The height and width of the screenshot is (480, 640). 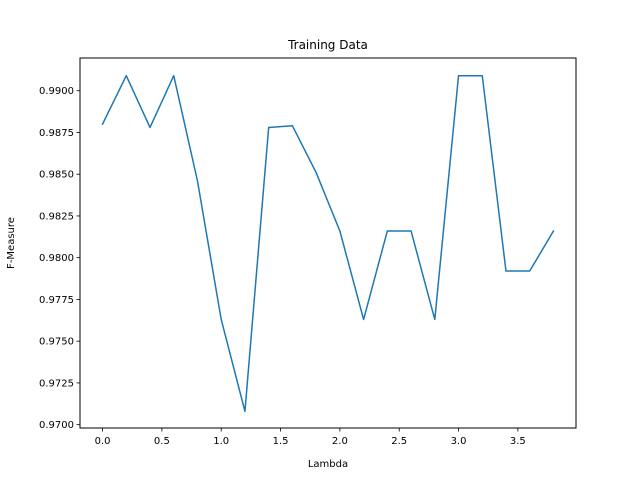 What do you see at coordinates (162, 441) in the screenshot?
I see `x-tick-label: 0.5` at bounding box center [162, 441].